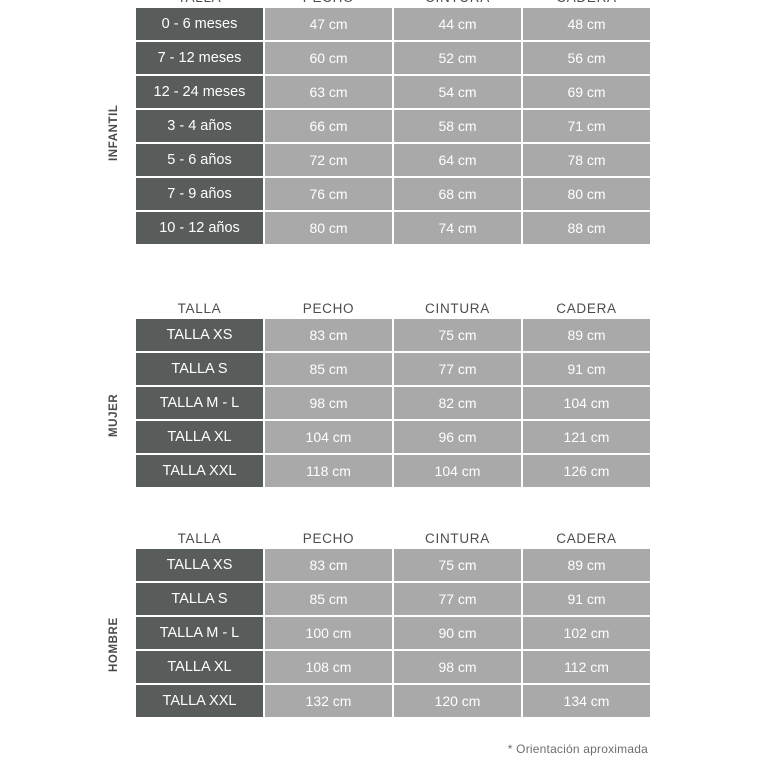  I want to click on cell-pecho: 72 cm, so click(328, 160).